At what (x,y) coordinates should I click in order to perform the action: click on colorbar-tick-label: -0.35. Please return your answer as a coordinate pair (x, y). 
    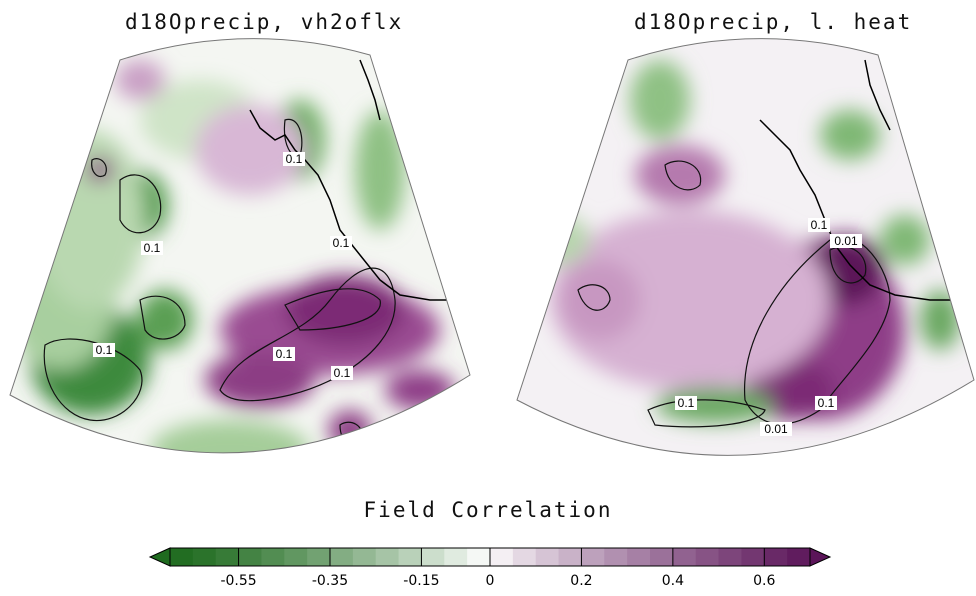
    Looking at the image, I should click on (330, 581).